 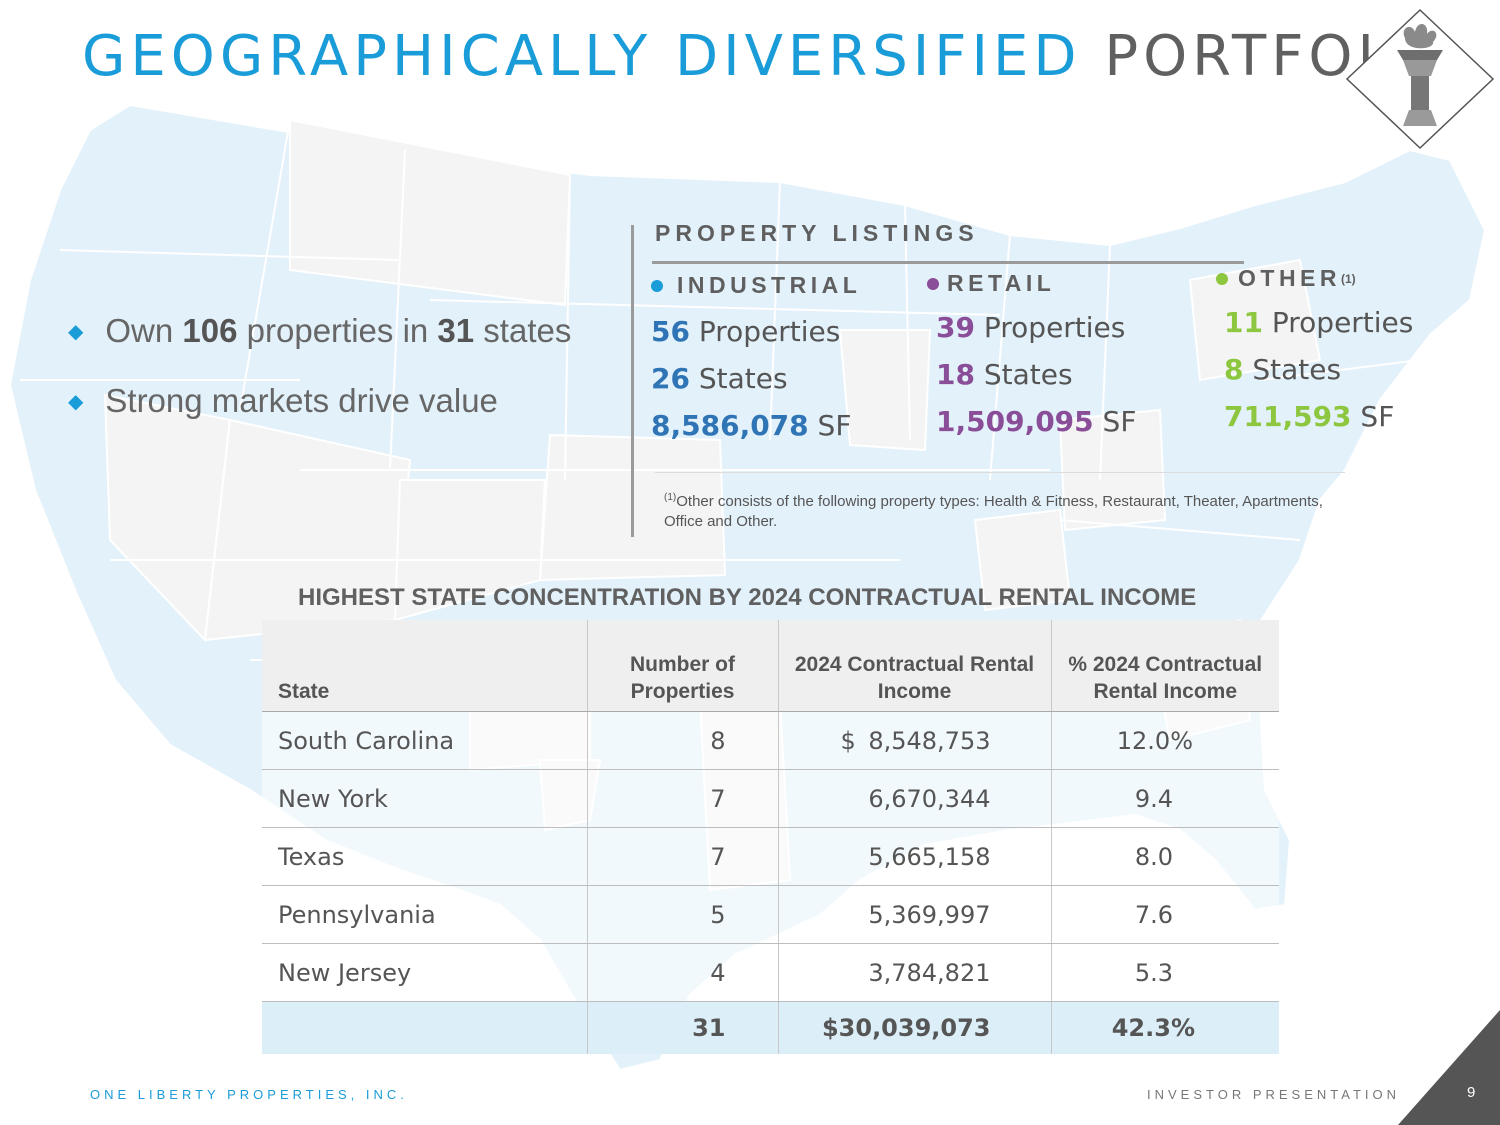 What do you see at coordinates (914, 666) in the screenshot?
I see `header-rental-income: 2024 Contractual Rental Income` at bounding box center [914, 666].